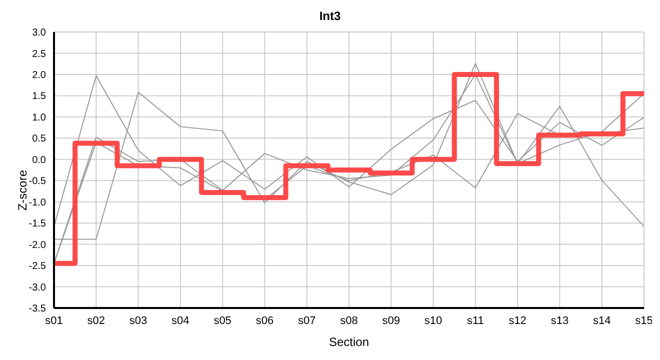  I want to click on y-tick-label: 0.0, so click(39, 160).